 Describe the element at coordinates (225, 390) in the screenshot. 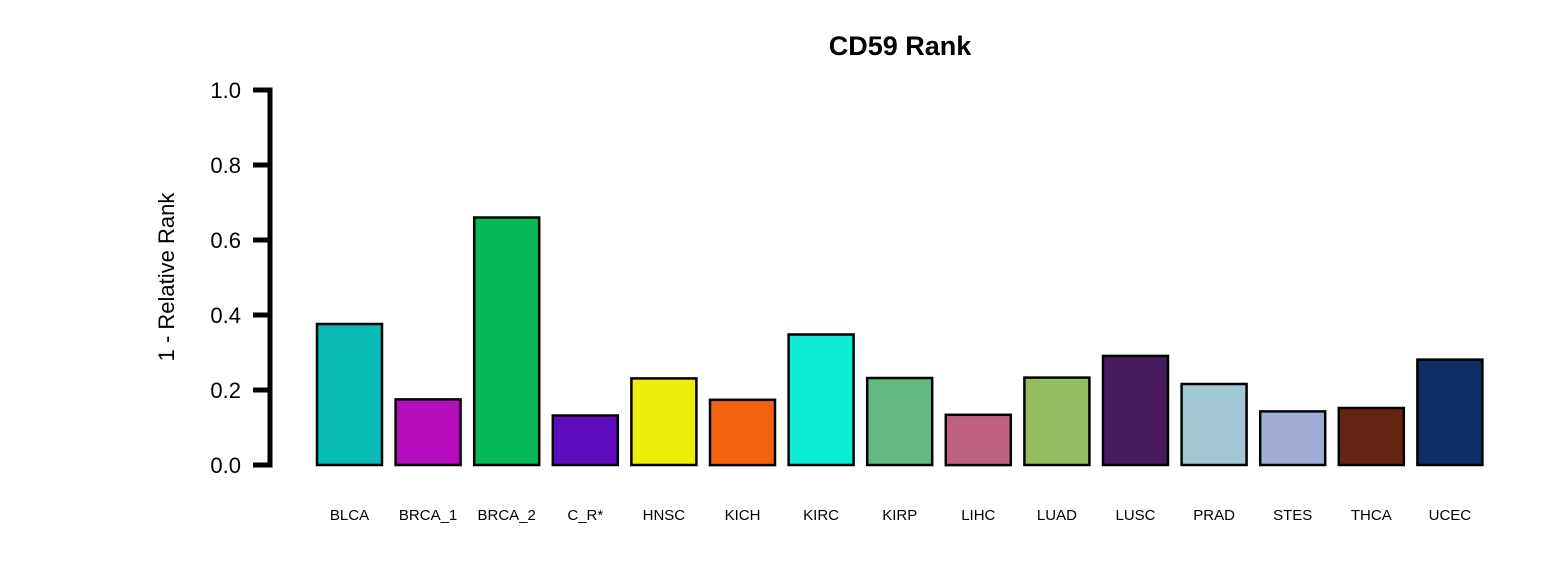

I see `y-tick-label: 0.2` at that location.